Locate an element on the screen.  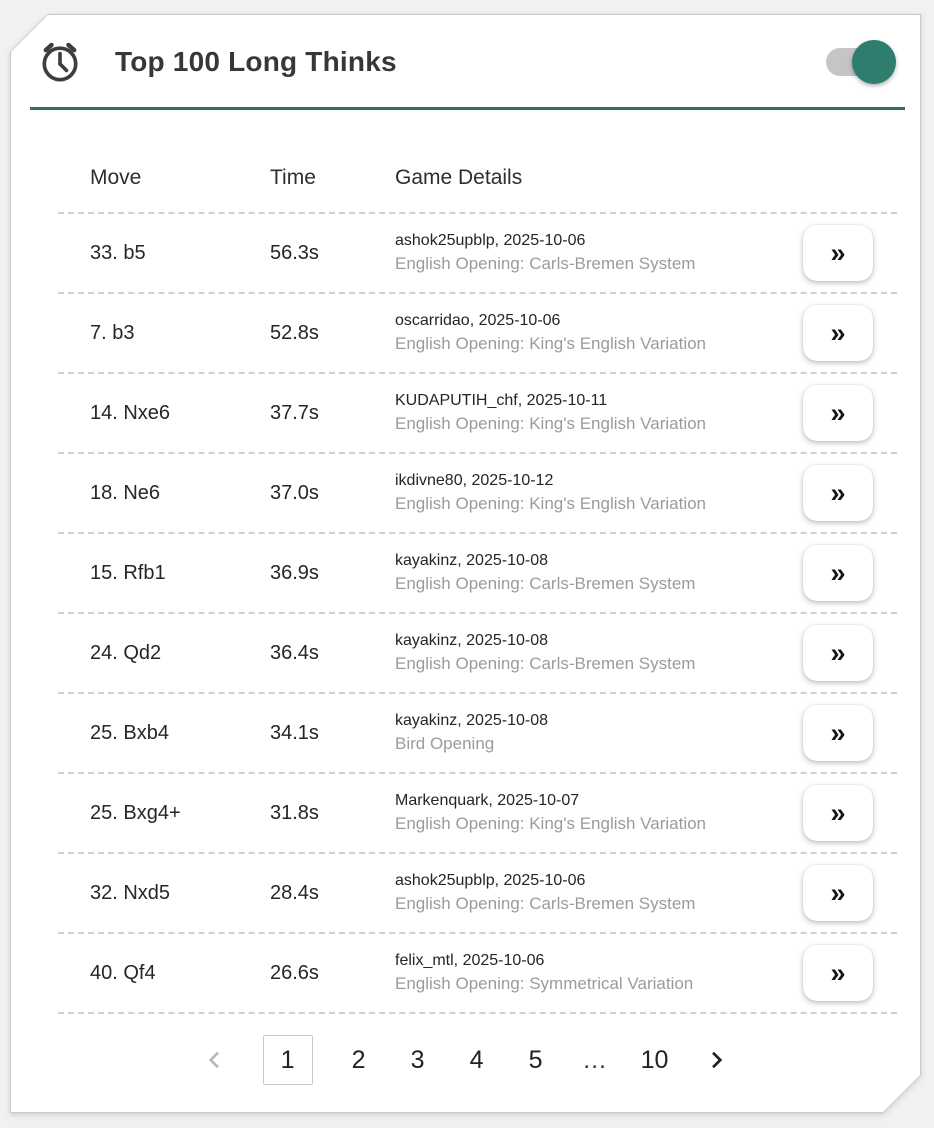
player-and-date: KUDAPUTIH_chf, 2025-10-11 is located at coordinates (501, 401).